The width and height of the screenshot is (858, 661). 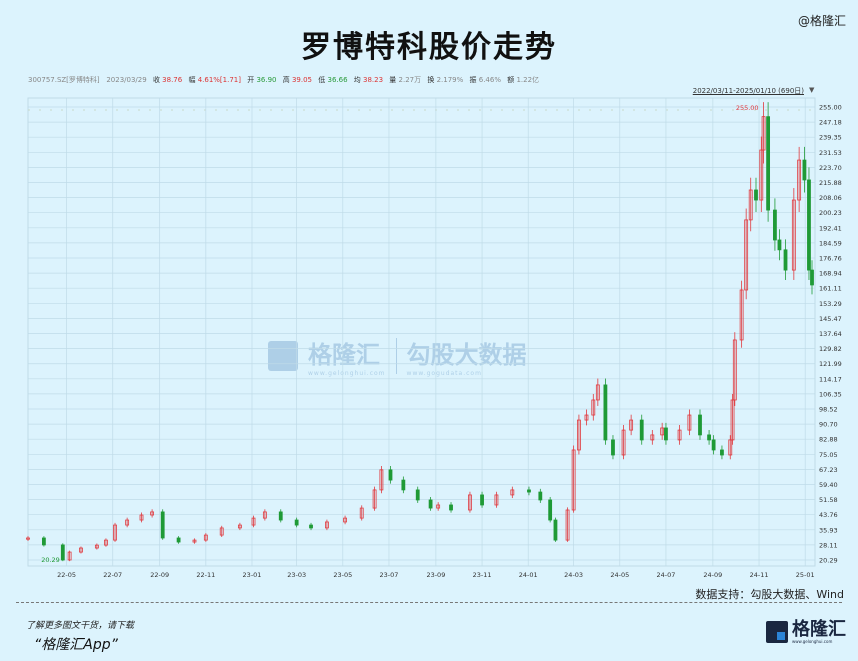 What do you see at coordinates (812, 641) in the screenshot?
I see `logo-url: www.gelonghui.com` at bounding box center [812, 641].